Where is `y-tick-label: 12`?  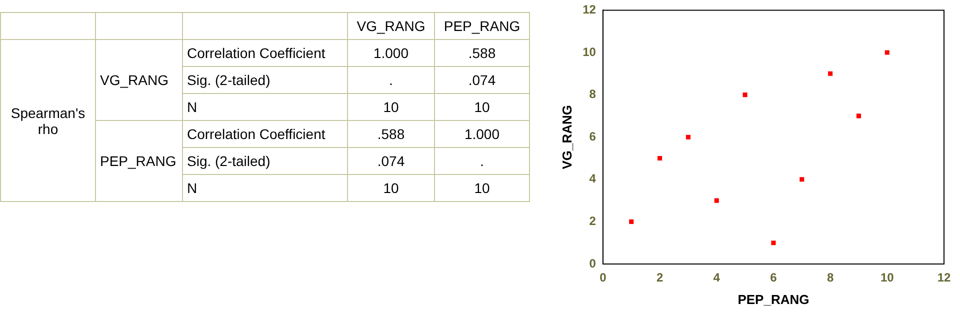 y-tick-label: 12 is located at coordinates (589, 9).